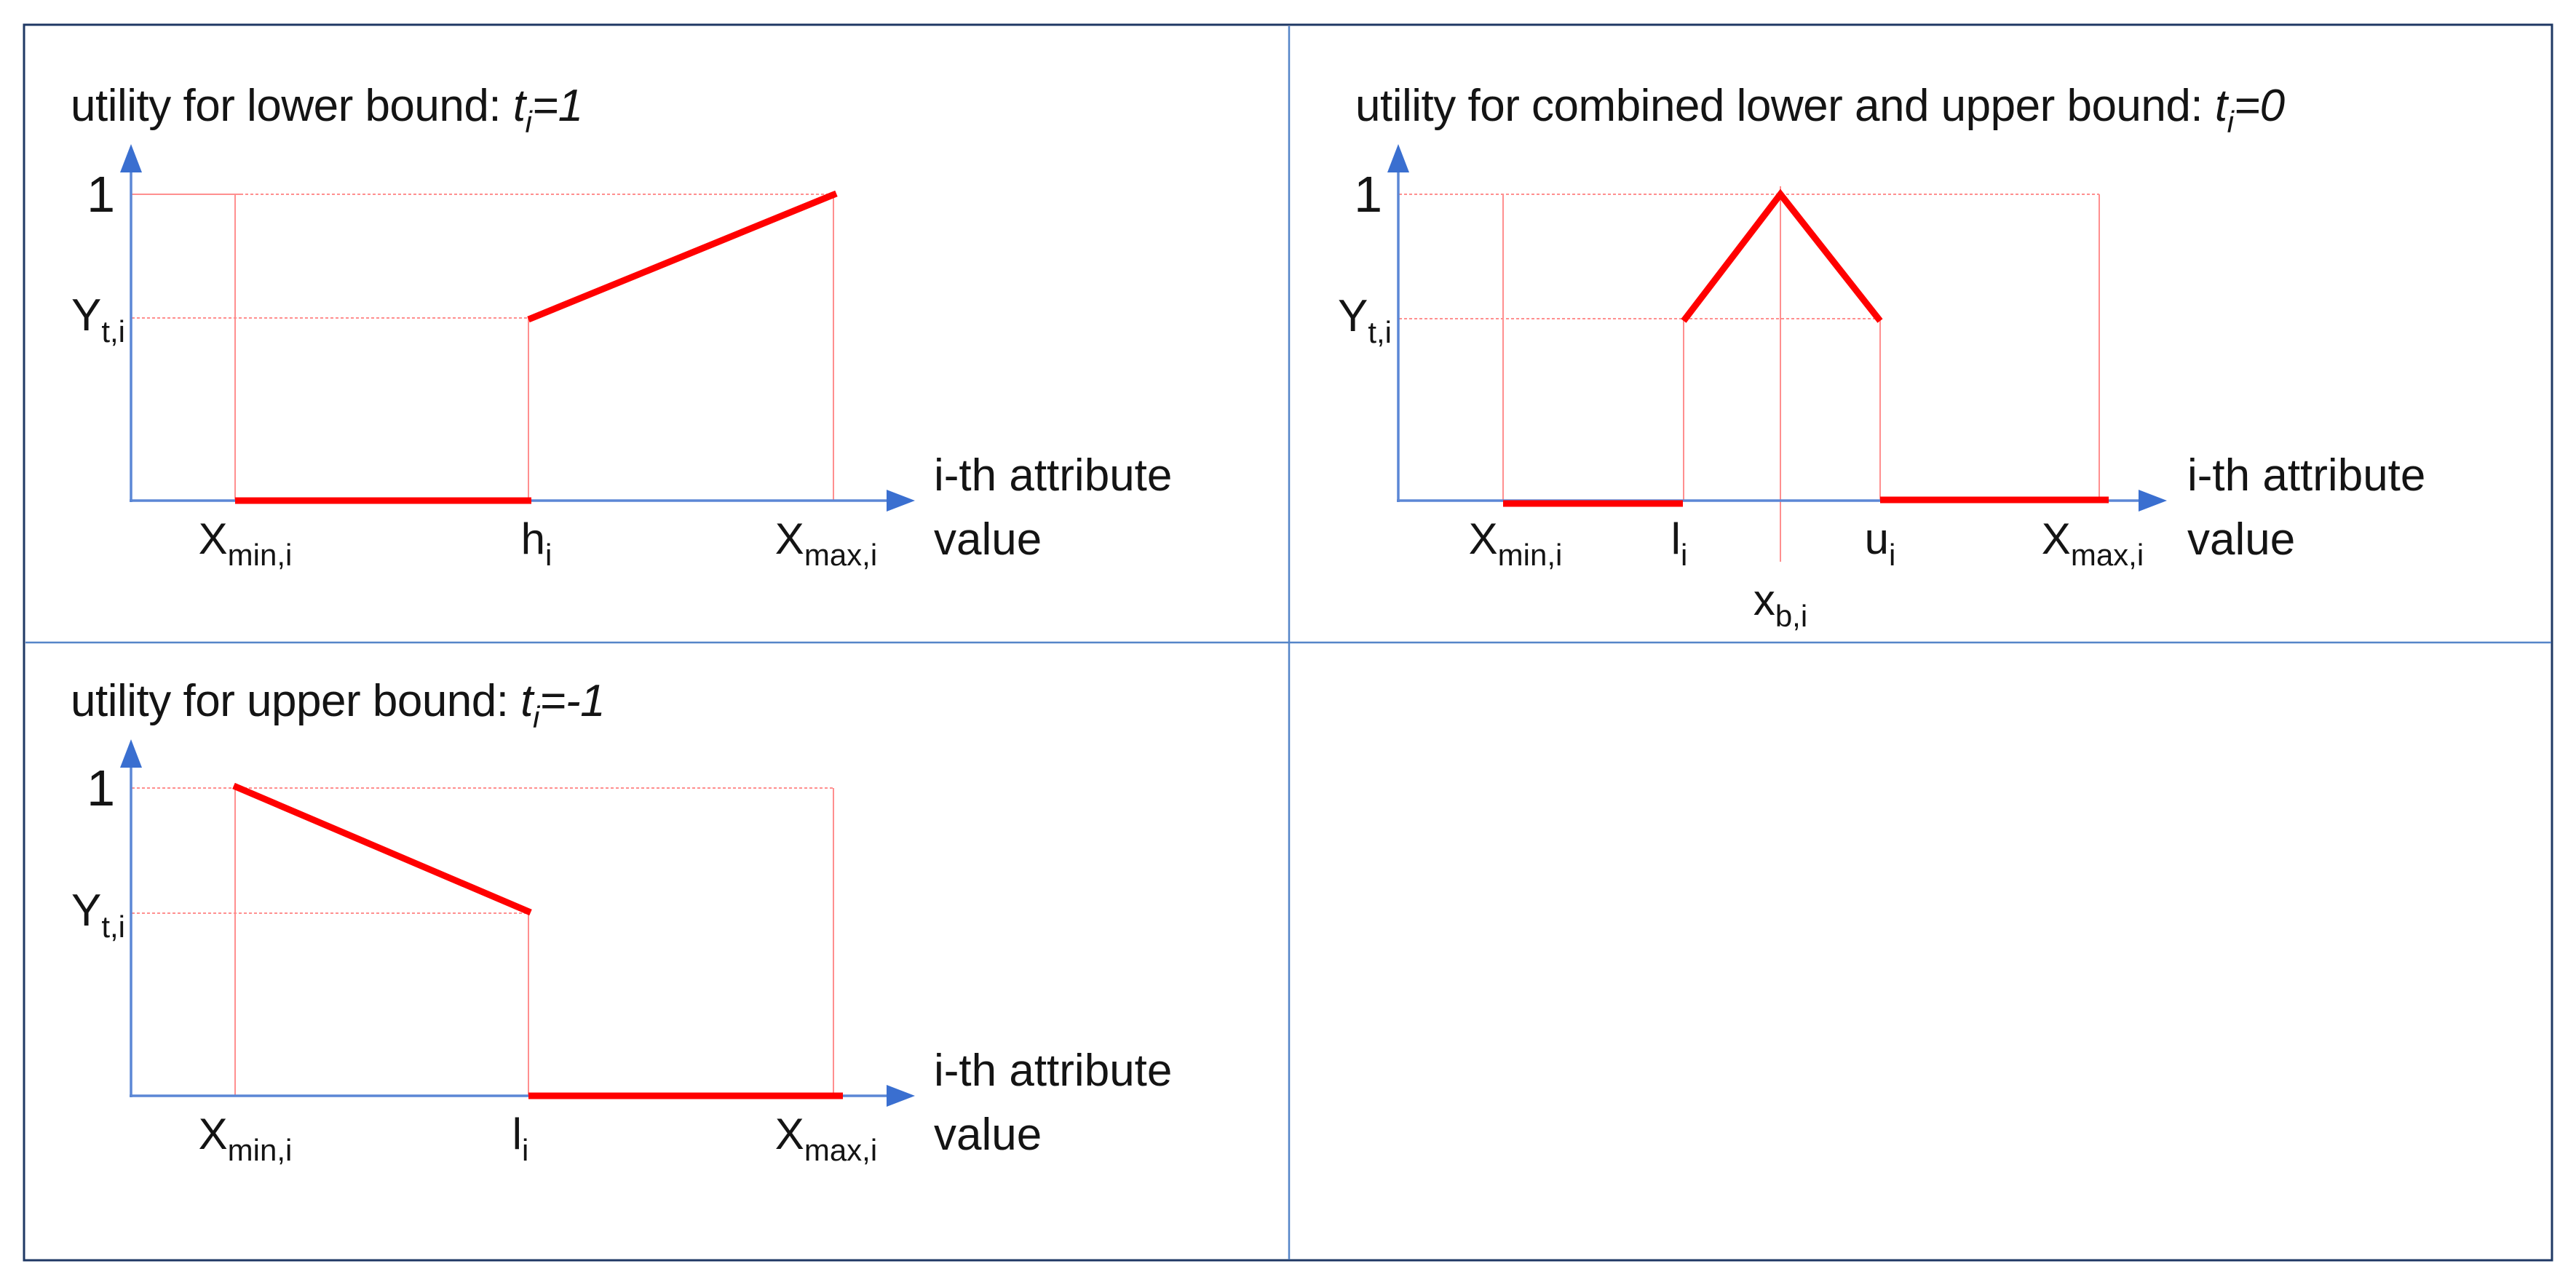 The image size is (2576, 1285). What do you see at coordinates (517, 923) in the screenshot?
I see `panel3-upper-bound-plot` at bounding box center [517, 923].